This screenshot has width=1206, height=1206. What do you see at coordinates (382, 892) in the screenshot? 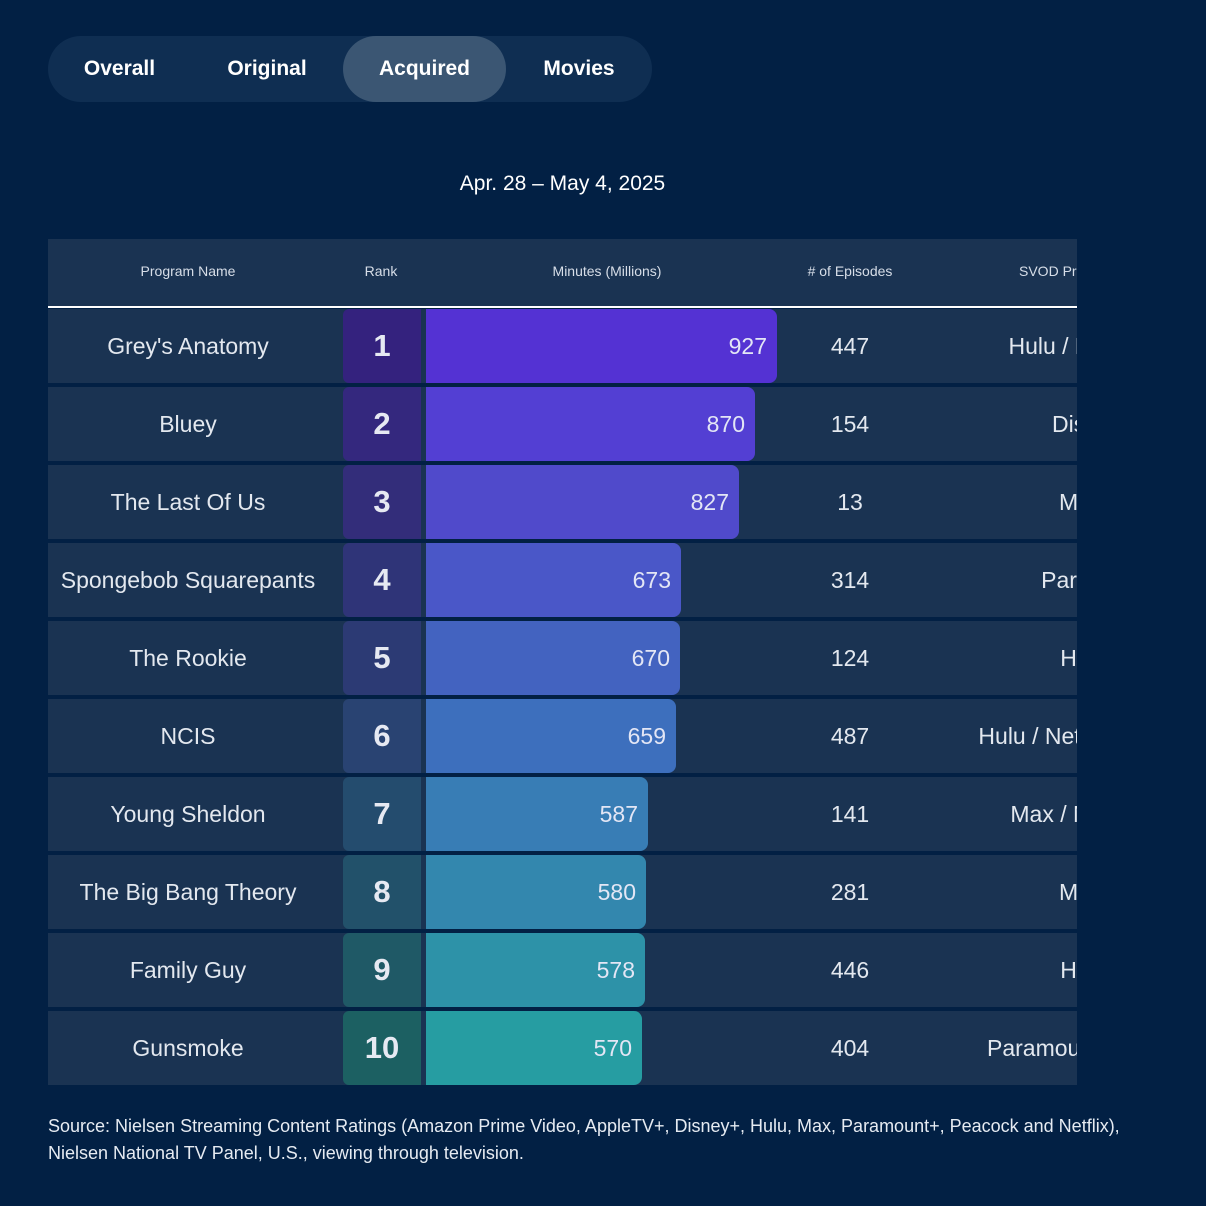
I see `rank-badge: 8` at bounding box center [382, 892].